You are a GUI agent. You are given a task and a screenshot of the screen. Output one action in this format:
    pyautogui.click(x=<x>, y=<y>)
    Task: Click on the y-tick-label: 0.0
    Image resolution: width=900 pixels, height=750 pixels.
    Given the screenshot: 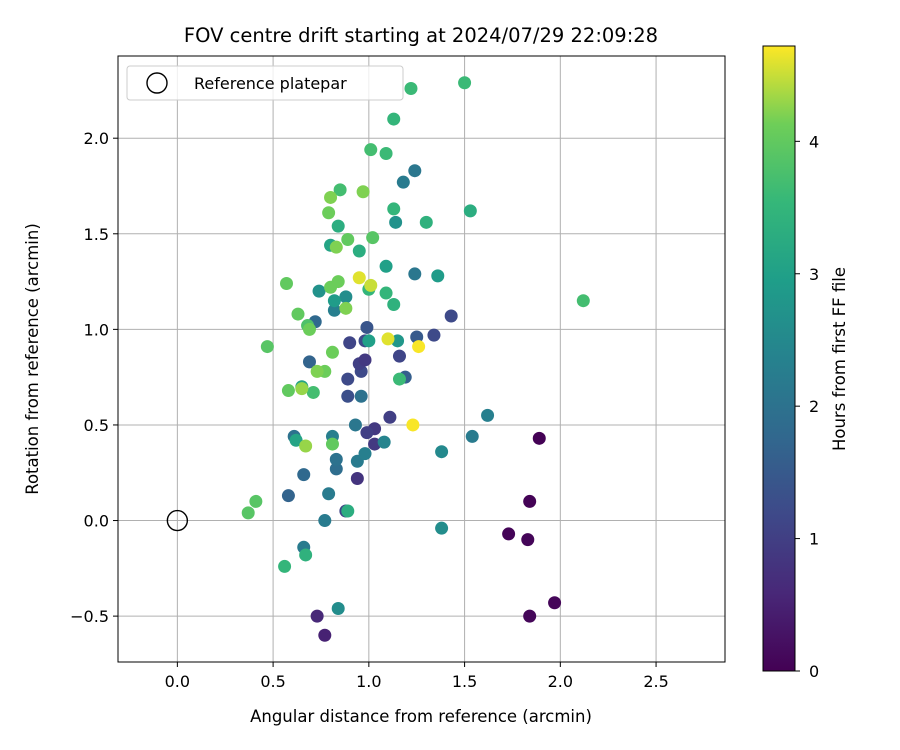 What is the action you would take?
    pyautogui.click(x=96, y=521)
    